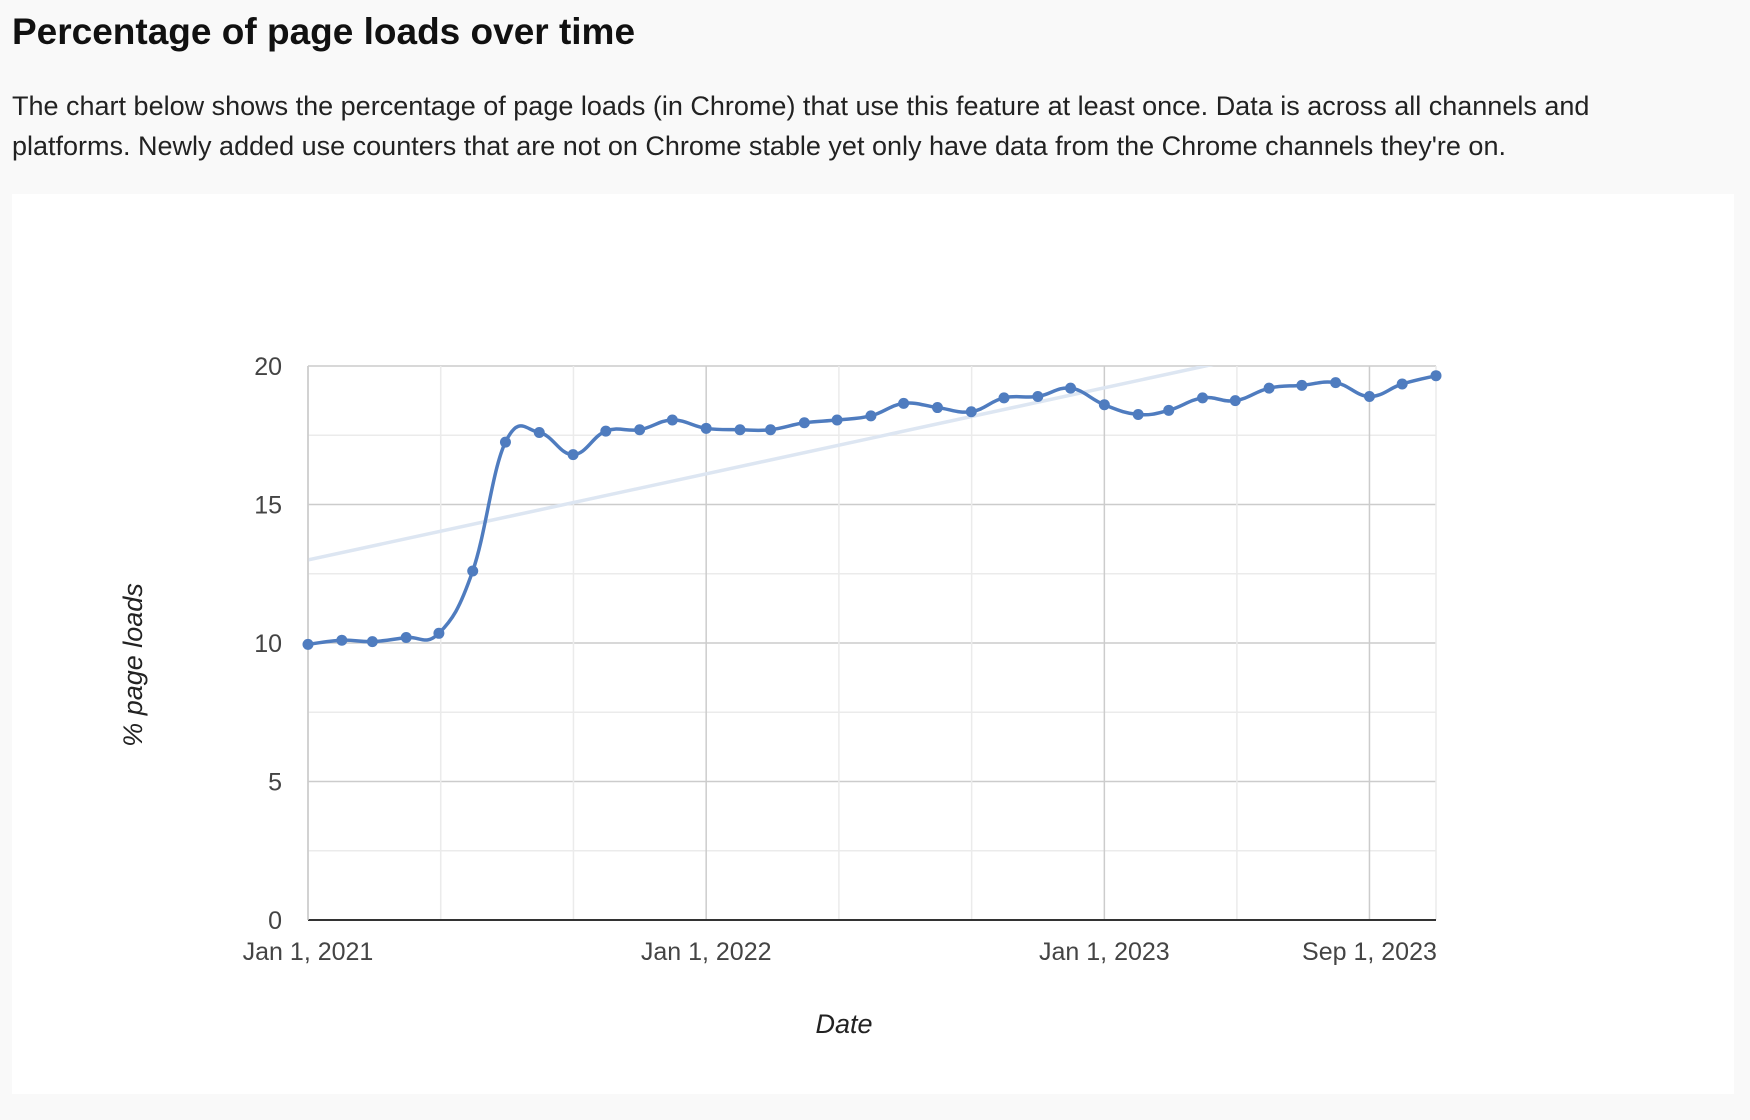 The height and width of the screenshot is (1120, 1750). What do you see at coordinates (275, 783) in the screenshot?
I see `y-tick-label-5: 5` at bounding box center [275, 783].